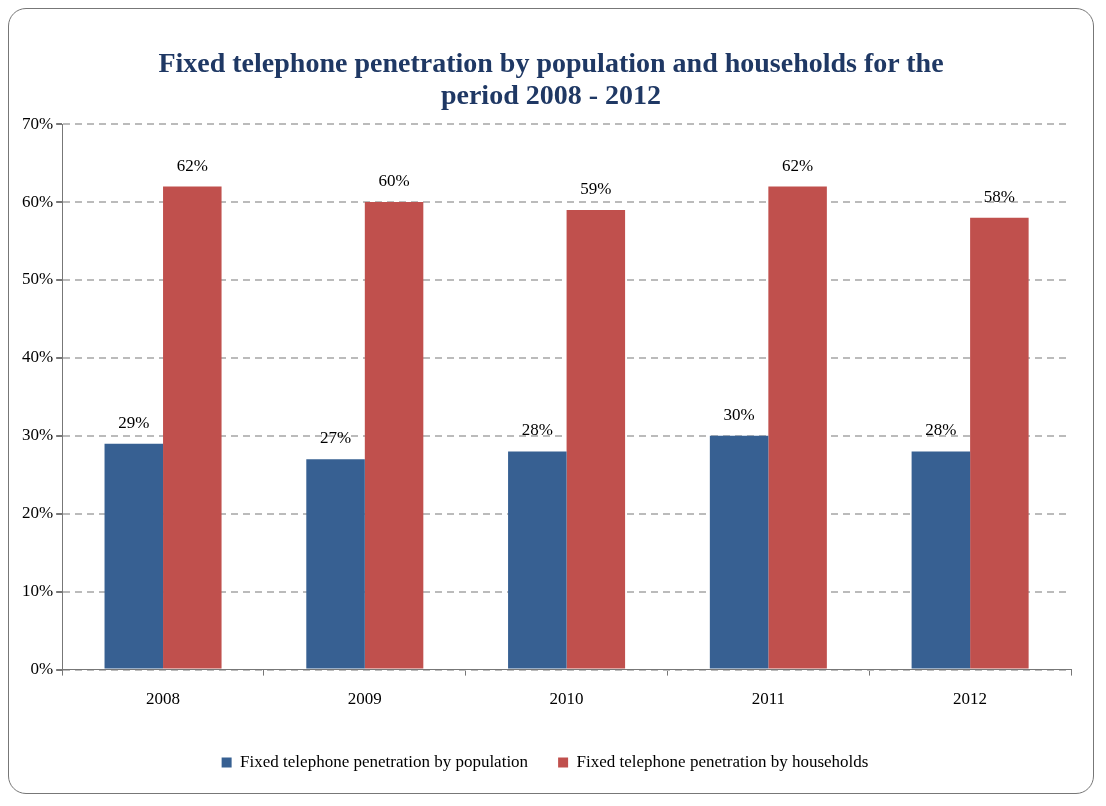 This screenshot has height=806, width=1106. Describe the element at coordinates (37, 435) in the screenshot. I see `y-tick-label: 30%` at that location.